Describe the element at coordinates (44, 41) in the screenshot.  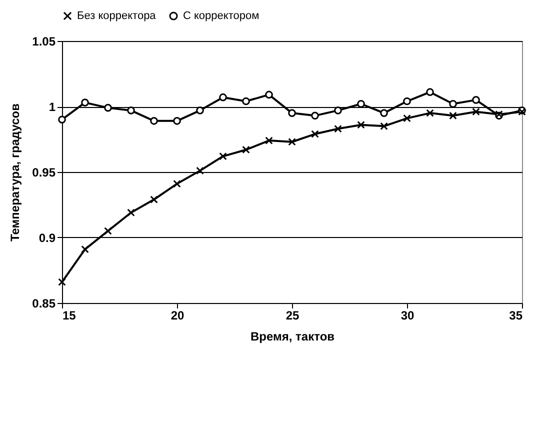
I see `y-tick-label: 1.05` at that location.